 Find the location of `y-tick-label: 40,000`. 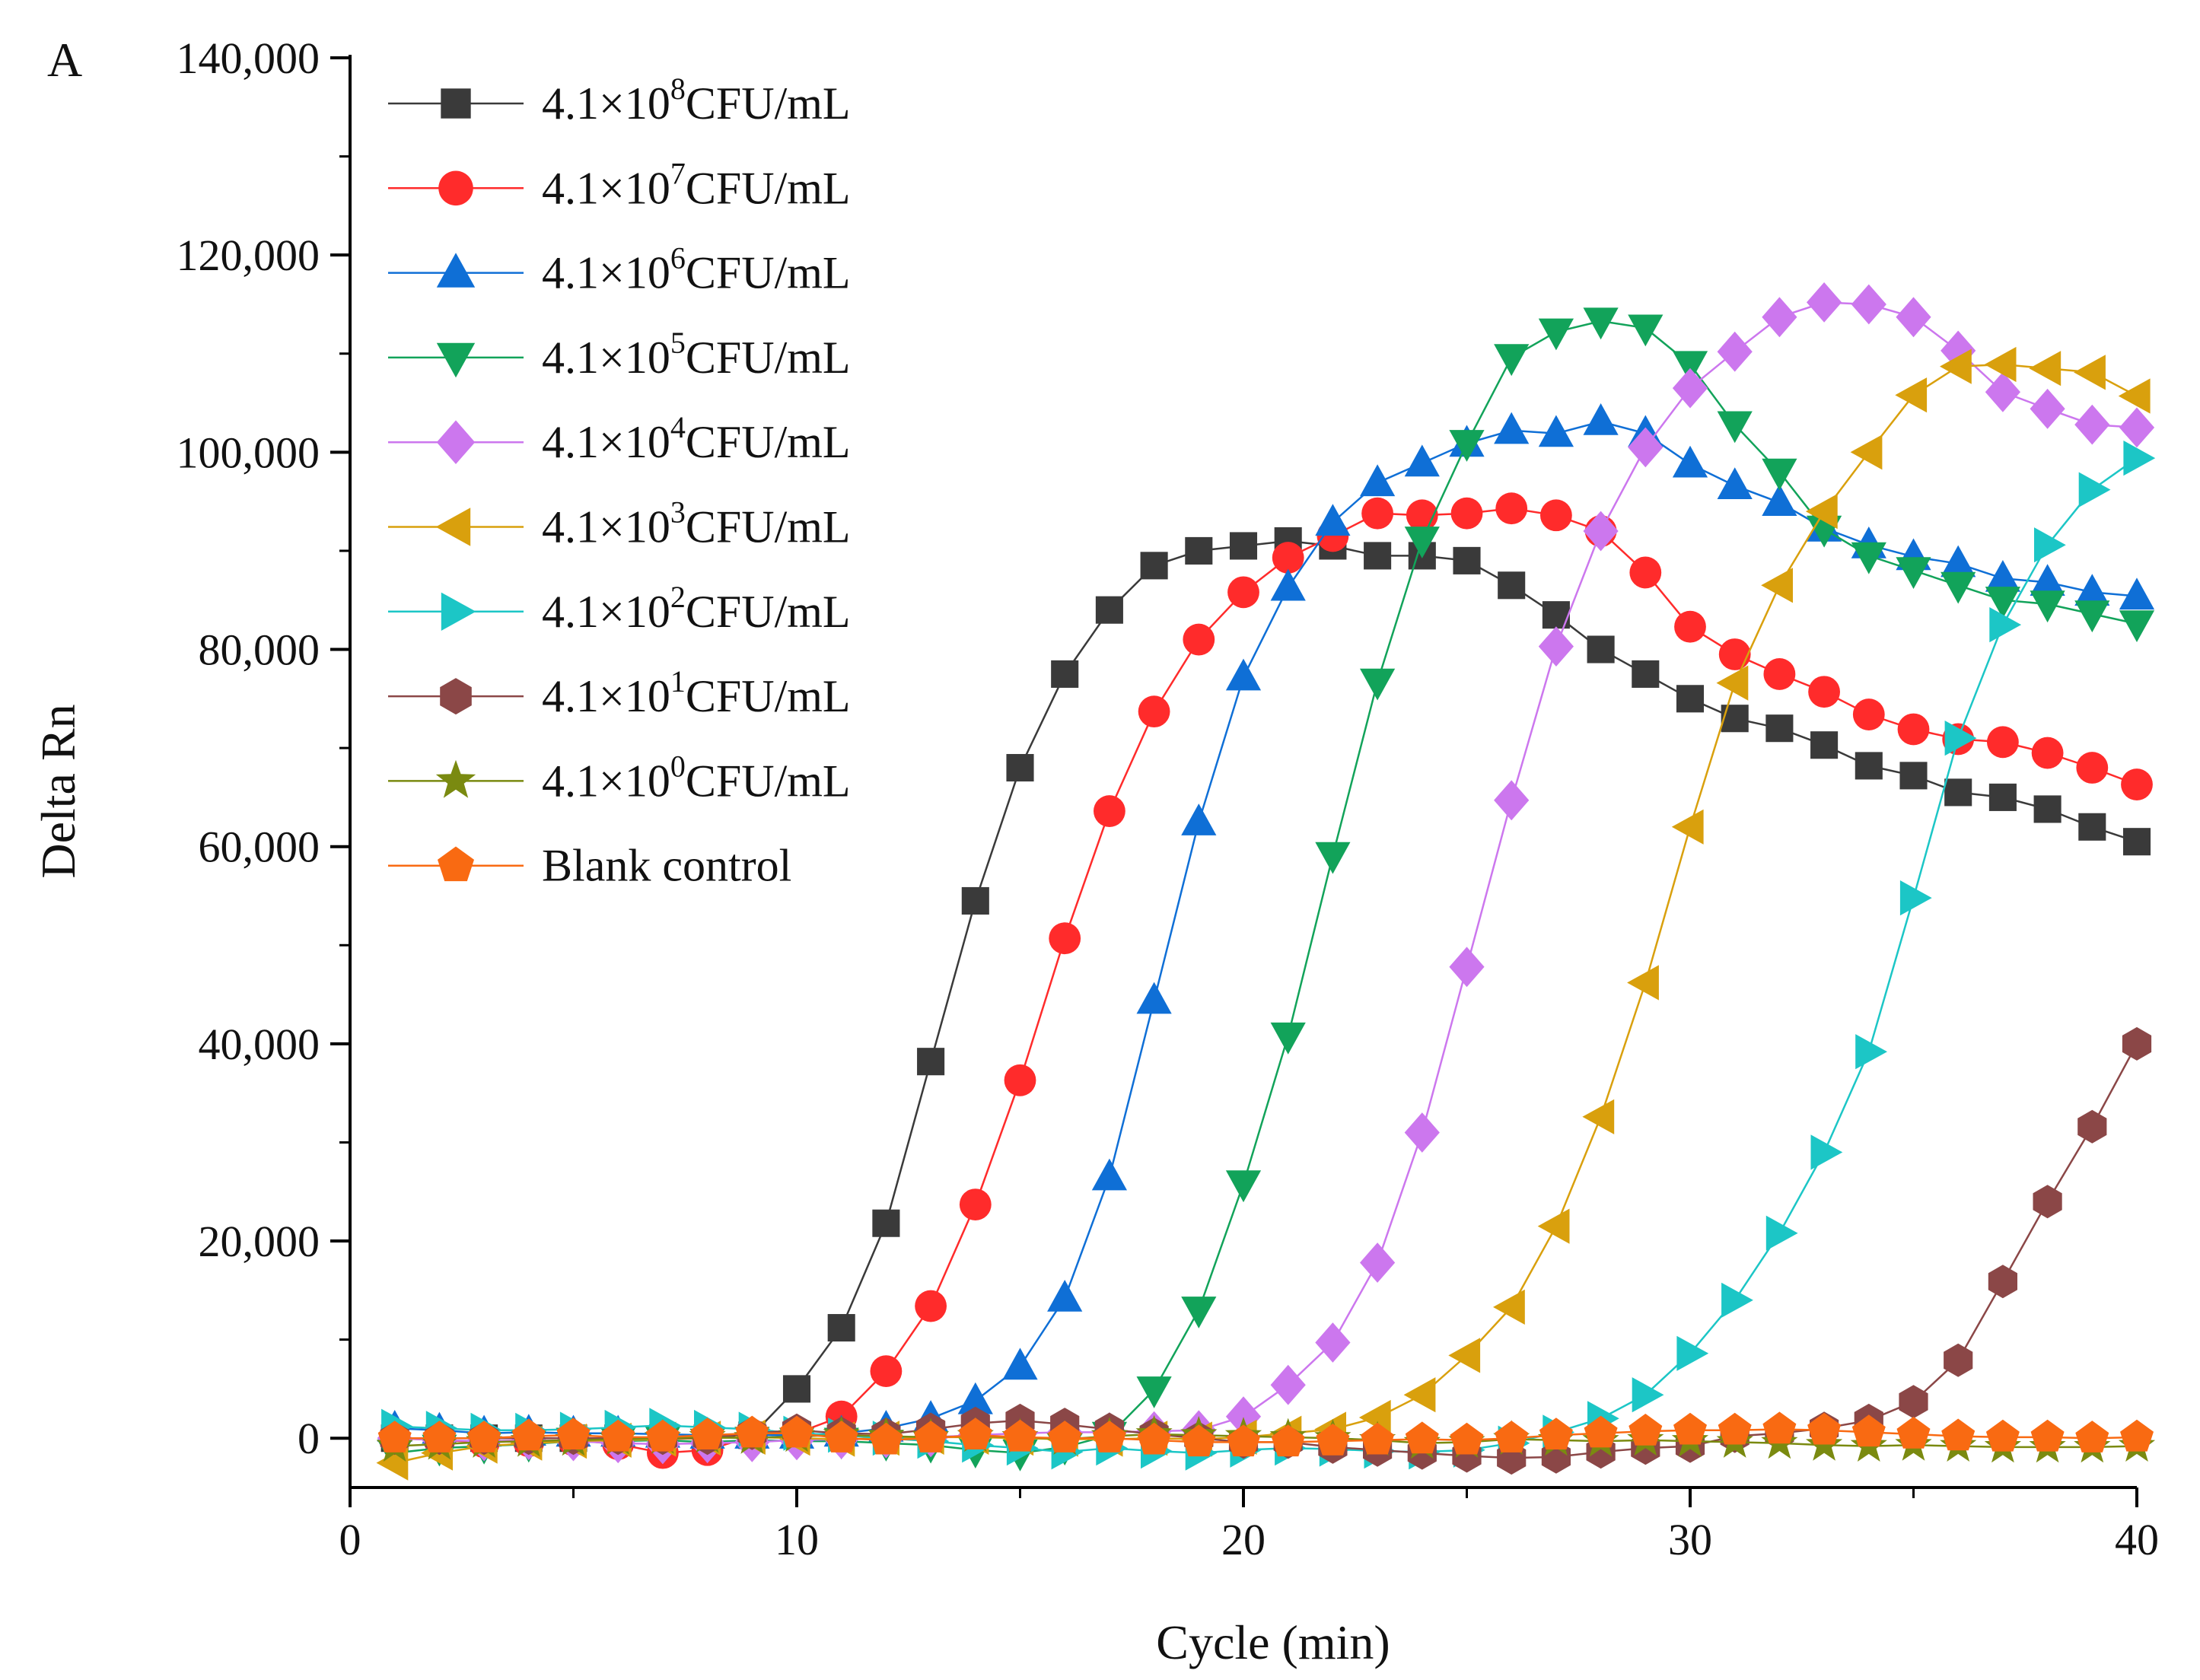

y-tick-label: 40,000 is located at coordinates (260, 1044).